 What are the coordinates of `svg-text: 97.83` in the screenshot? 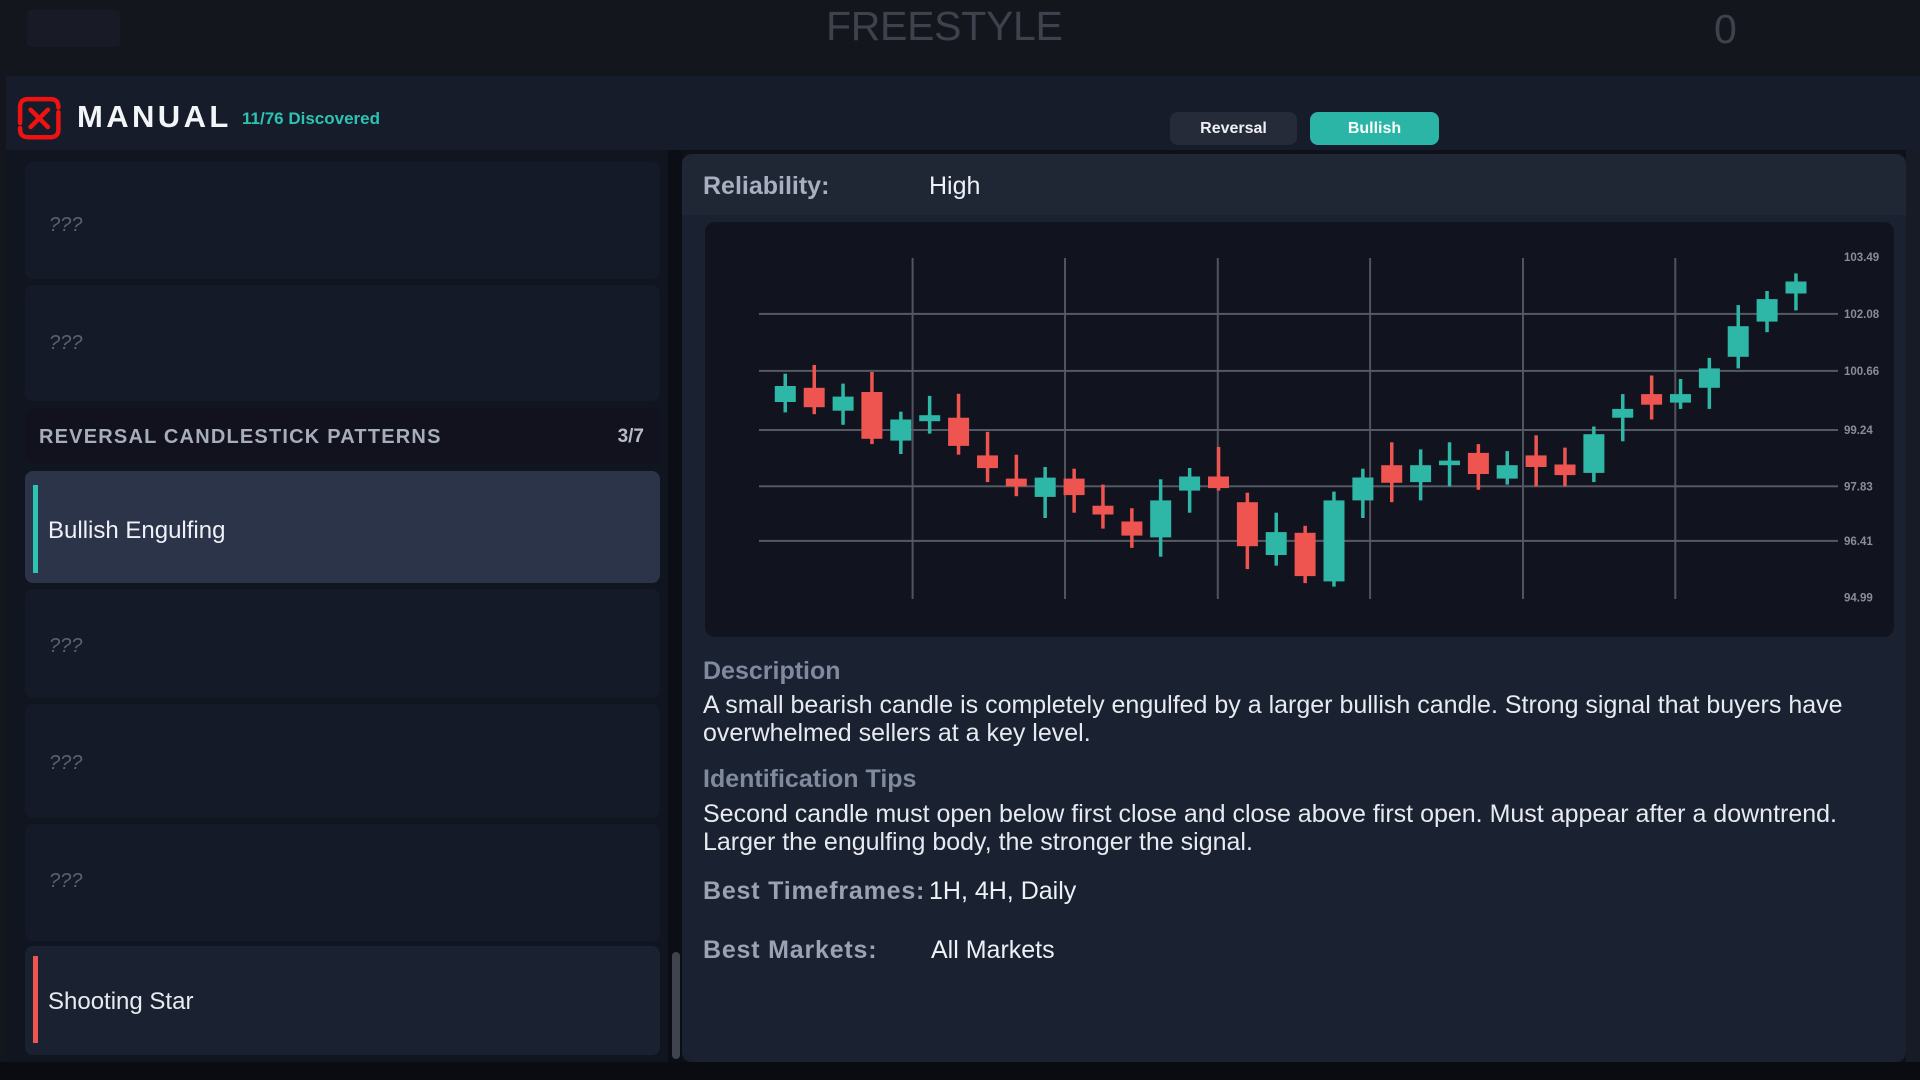 It's located at (1858, 487).